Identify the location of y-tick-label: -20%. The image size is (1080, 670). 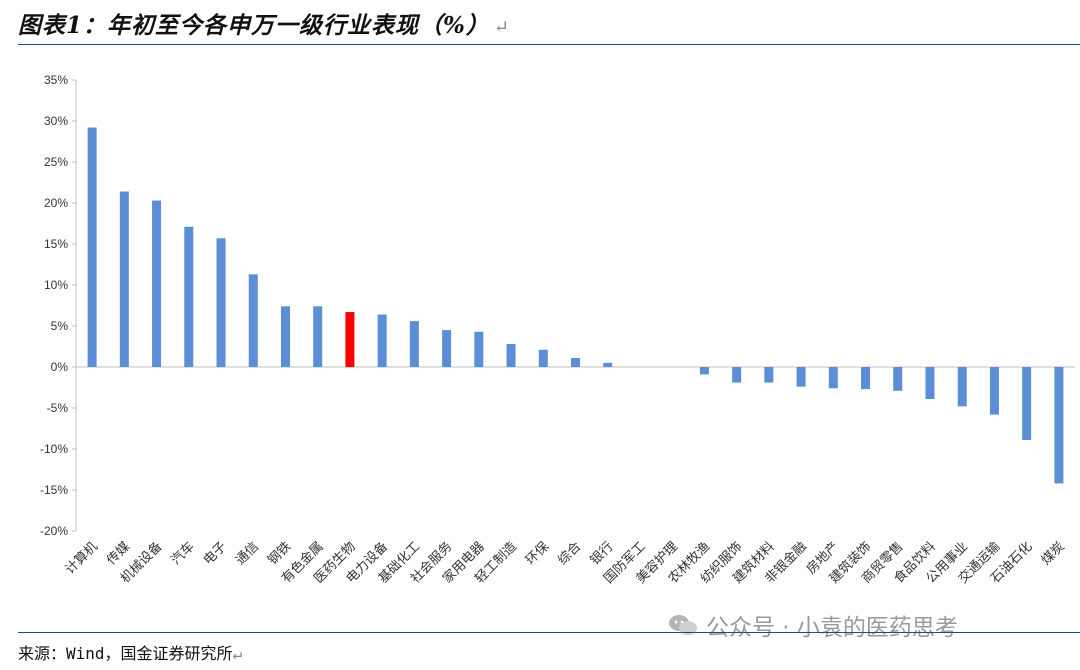
(54, 531).